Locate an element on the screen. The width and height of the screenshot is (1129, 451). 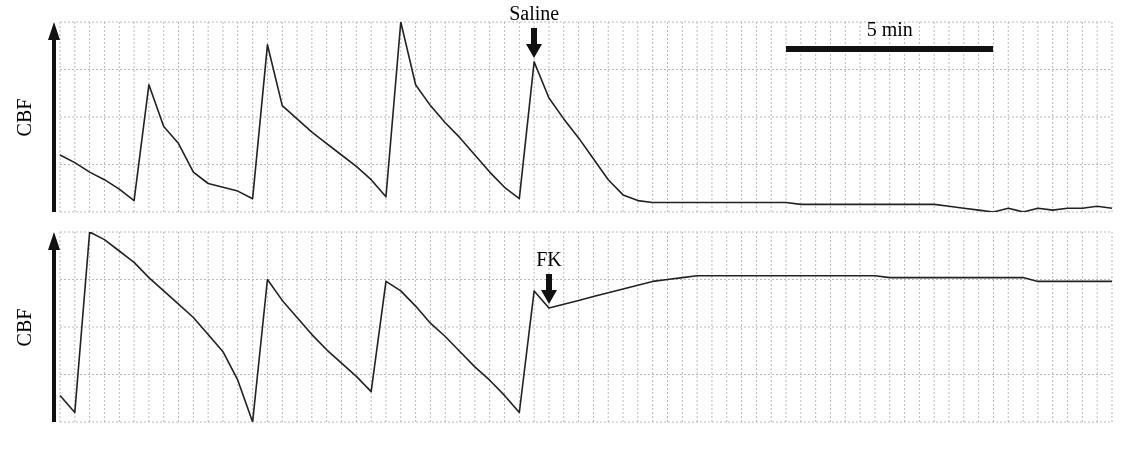
annotation: Saline is located at coordinates (534, 13).